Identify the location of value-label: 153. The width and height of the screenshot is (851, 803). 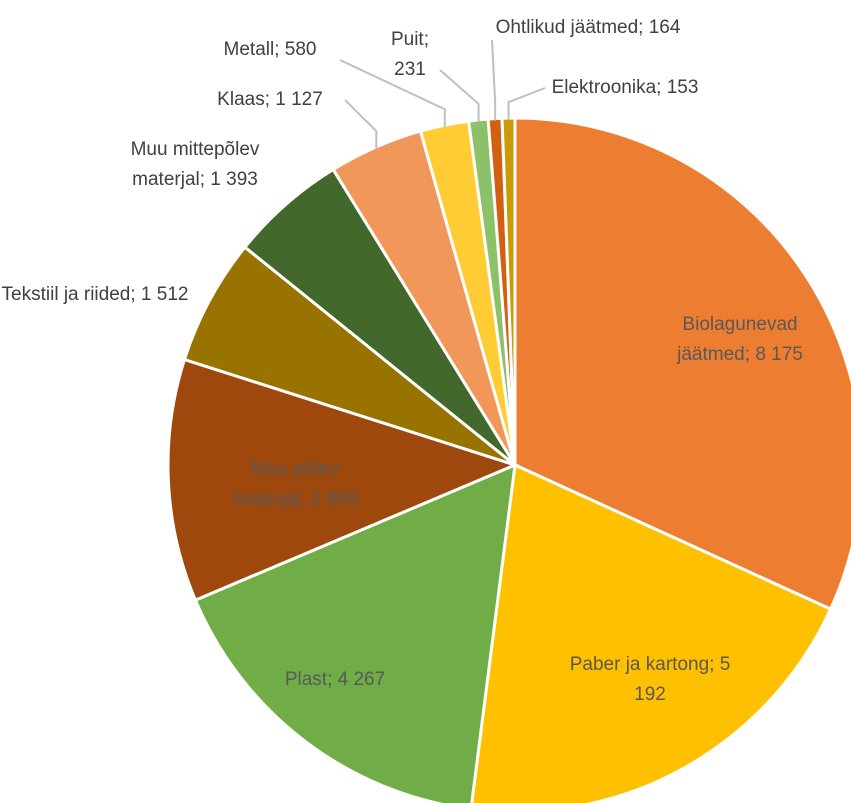
(682, 87).